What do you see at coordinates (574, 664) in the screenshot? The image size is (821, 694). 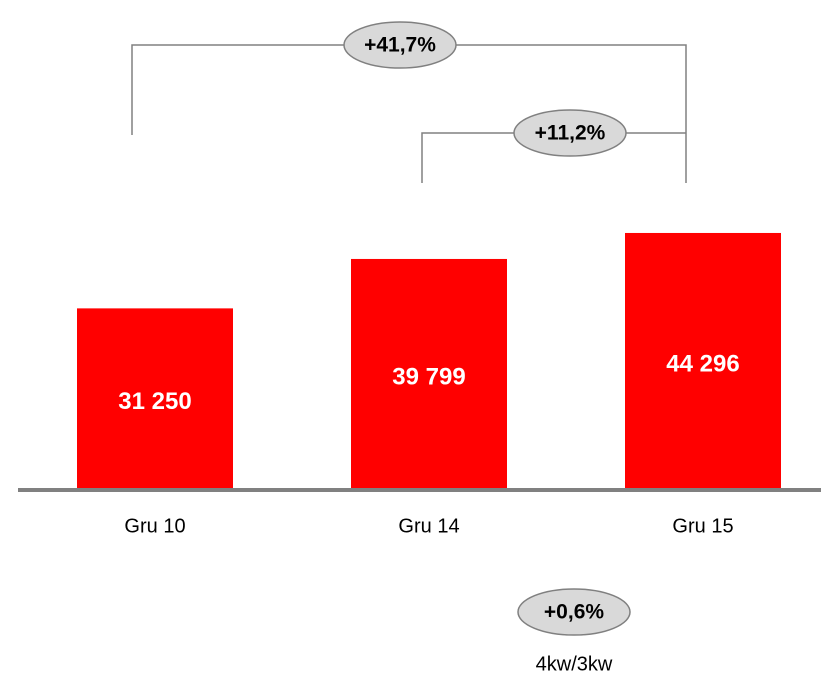 I see `footnote: 4kw/3kw` at bounding box center [574, 664].